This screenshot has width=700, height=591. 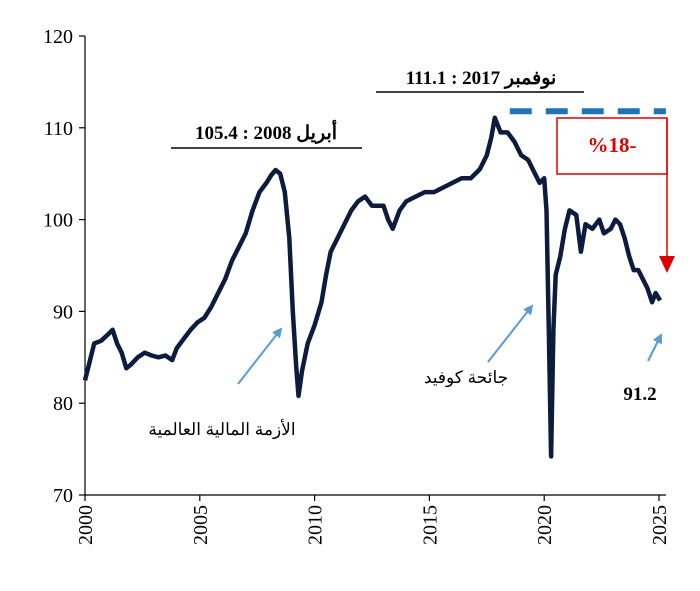 What do you see at coordinates (58, 221) in the screenshot?
I see `y-tick-label: 100` at bounding box center [58, 221].